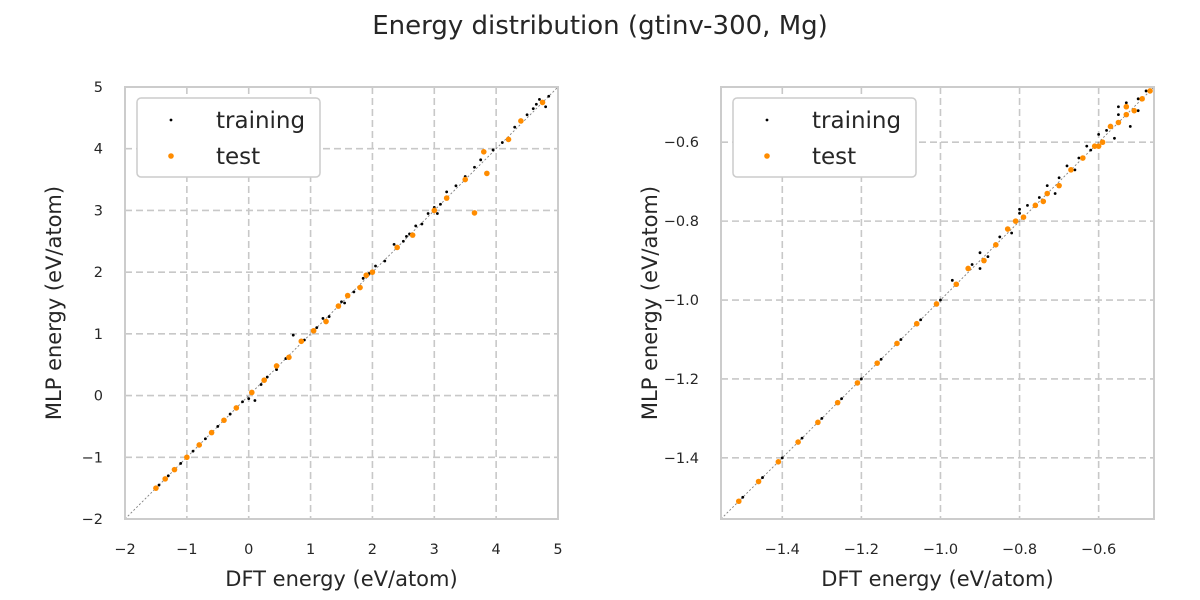 The image size is (1200, 600). I want to click on figure-title: Energy distribution (gtinv-300, Mg), so click(600, 26).